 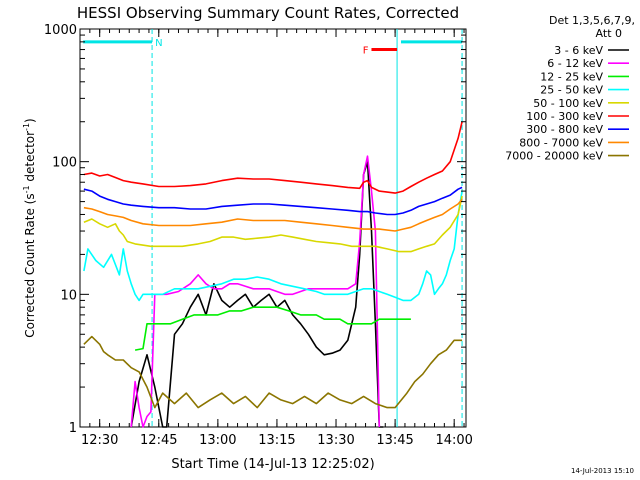 I want to click on legend-label: 50 - 100 keV, so click(x=568, y=103).